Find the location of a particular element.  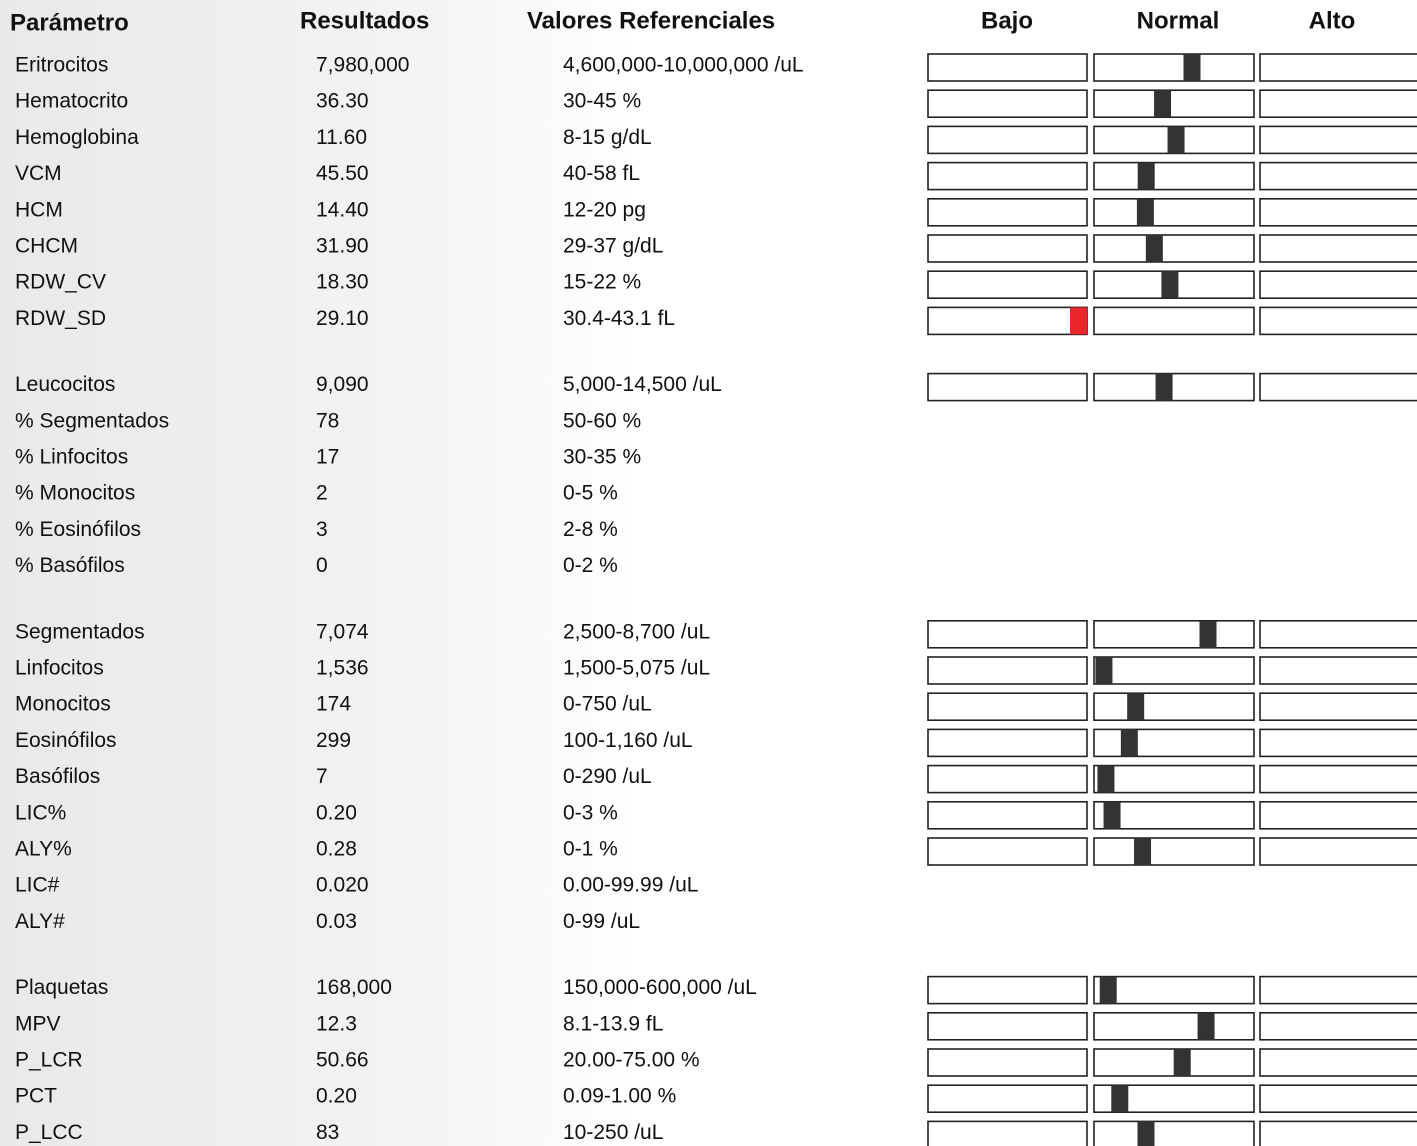

reference: 12-20 pg is located at coordinates (604, 209).